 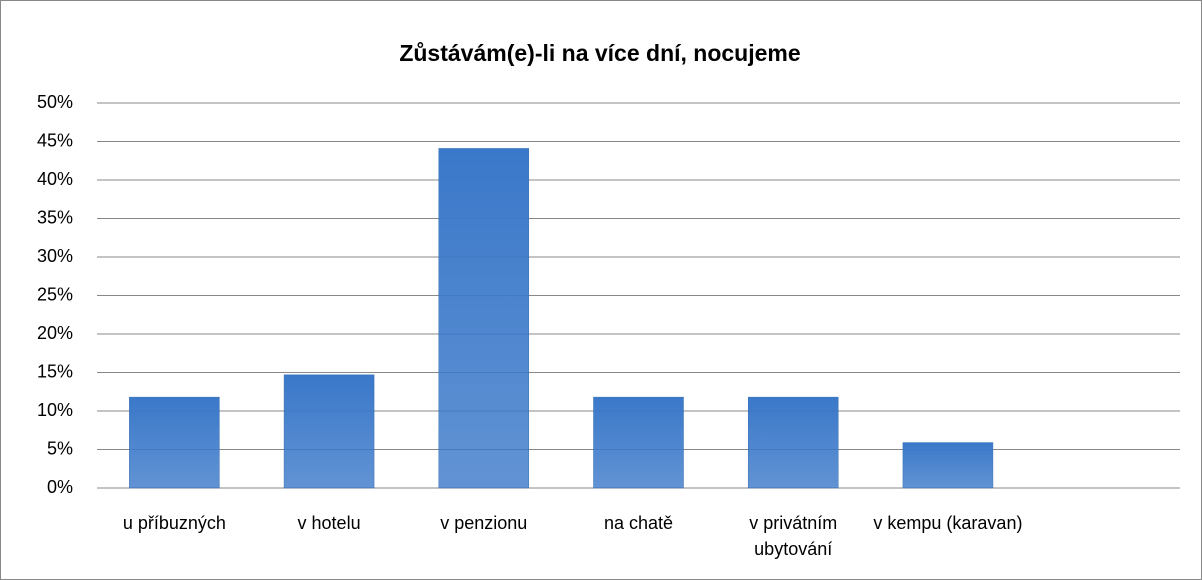 What do you see at coordinates (55, 179) in the screenshot?
I see `y-tick-label: 40%` at bounding box center [55, 179].